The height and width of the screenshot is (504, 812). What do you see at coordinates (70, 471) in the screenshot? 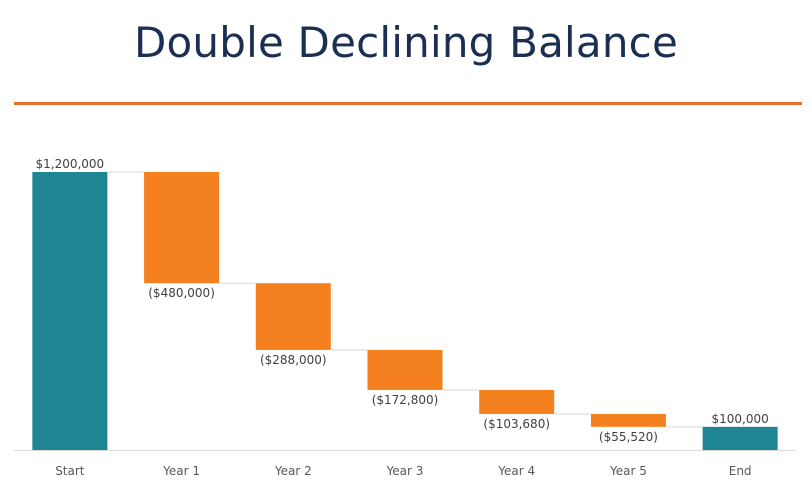
I see `x-tick-label: Start` at bounding box center [70, 471].